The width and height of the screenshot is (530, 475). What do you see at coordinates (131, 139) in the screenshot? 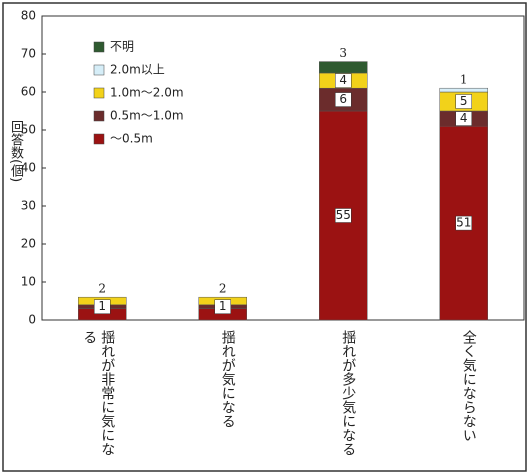
I see `legend-label: ～0.5m` at bounding box center [131, 139].